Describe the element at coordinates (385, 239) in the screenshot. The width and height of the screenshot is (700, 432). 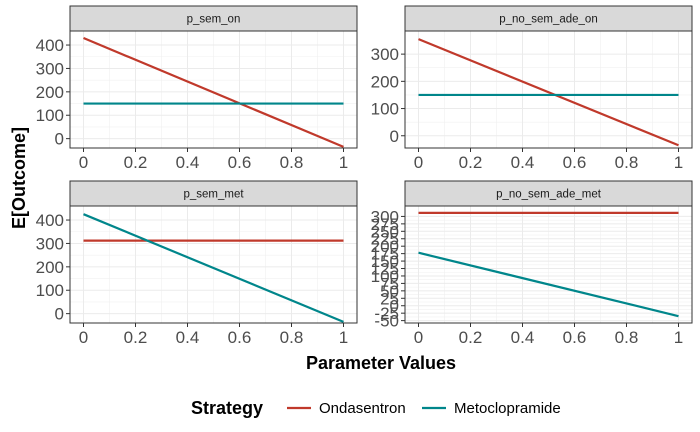
I see `y-tick-label: 225` at that location.